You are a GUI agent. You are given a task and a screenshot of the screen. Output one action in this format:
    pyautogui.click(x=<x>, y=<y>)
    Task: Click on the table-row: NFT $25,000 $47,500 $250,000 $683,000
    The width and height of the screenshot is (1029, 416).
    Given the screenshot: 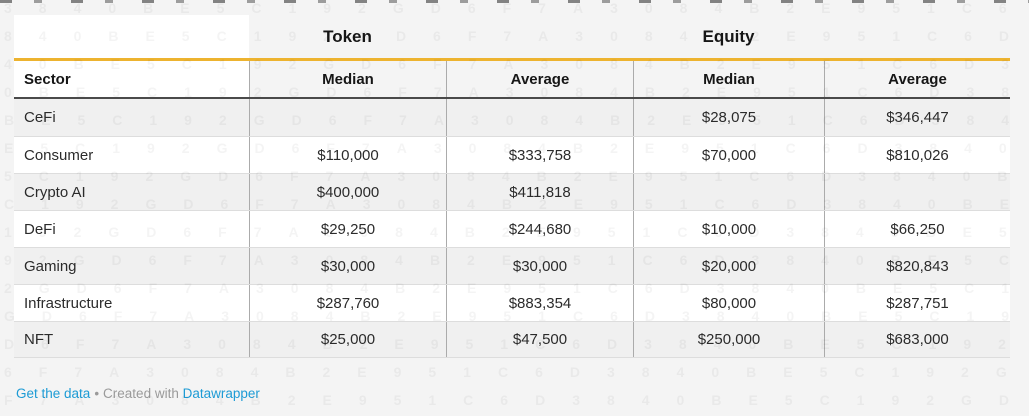 What is the action you would take?
    pyautogui.click(x=512, y=339)
    